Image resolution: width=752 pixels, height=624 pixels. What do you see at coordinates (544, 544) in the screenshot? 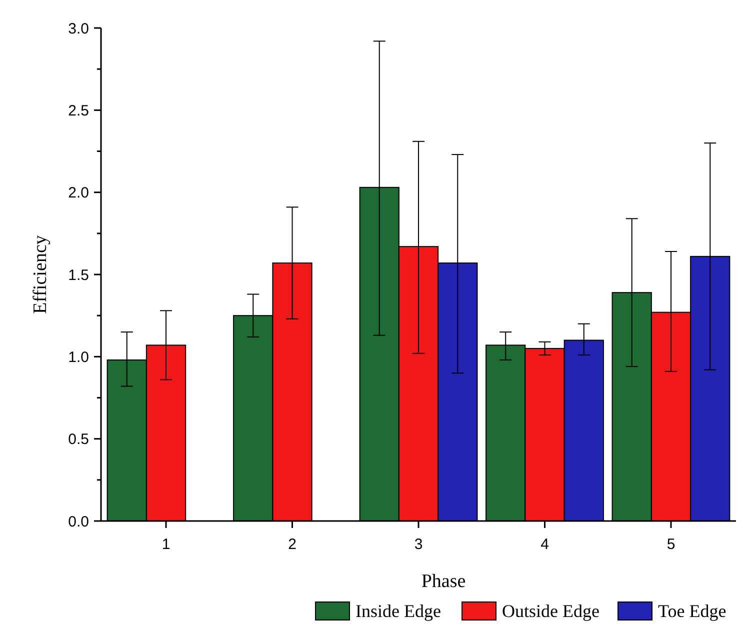
I see `x-tick-label: 4` at bounding box center [544, 544].